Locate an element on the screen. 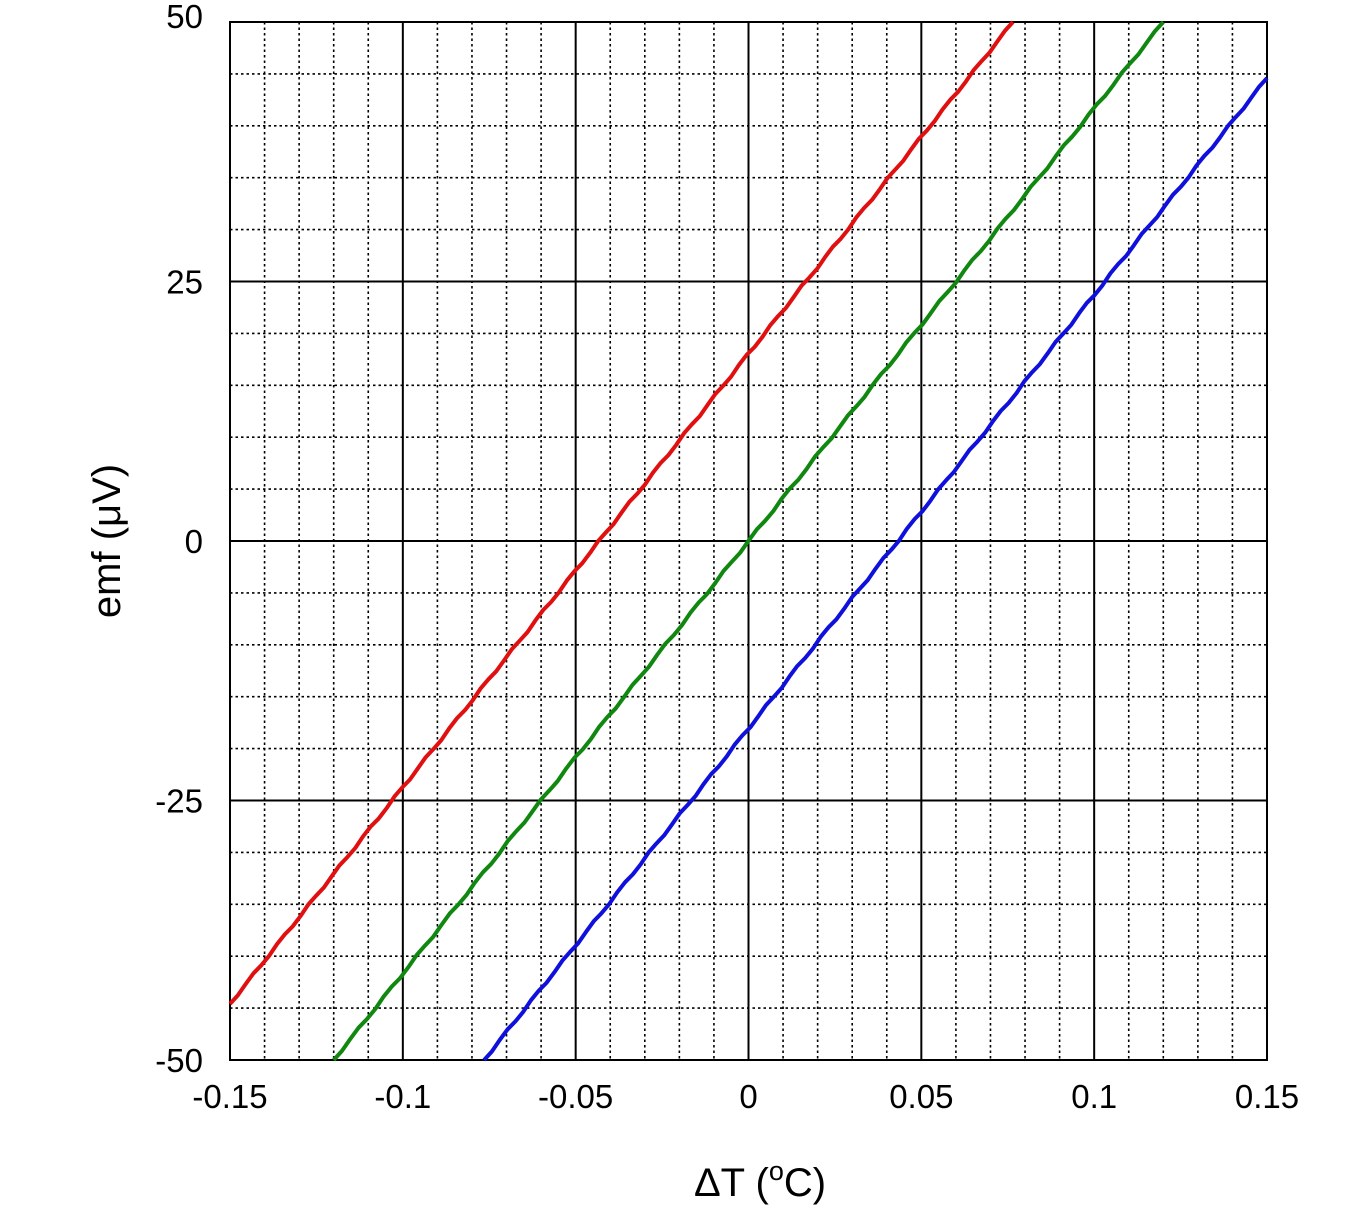 Image resolution: width=1365 pixels, height=1223 pixels. y-axis-label: emf (μV) is located at coordinates (107, 541).